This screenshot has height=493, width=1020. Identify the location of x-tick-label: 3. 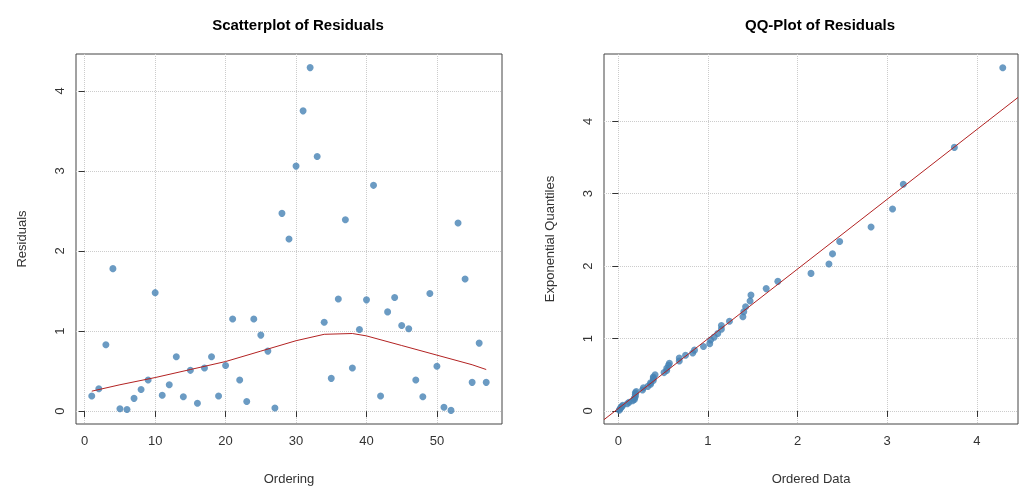
(887, 440).